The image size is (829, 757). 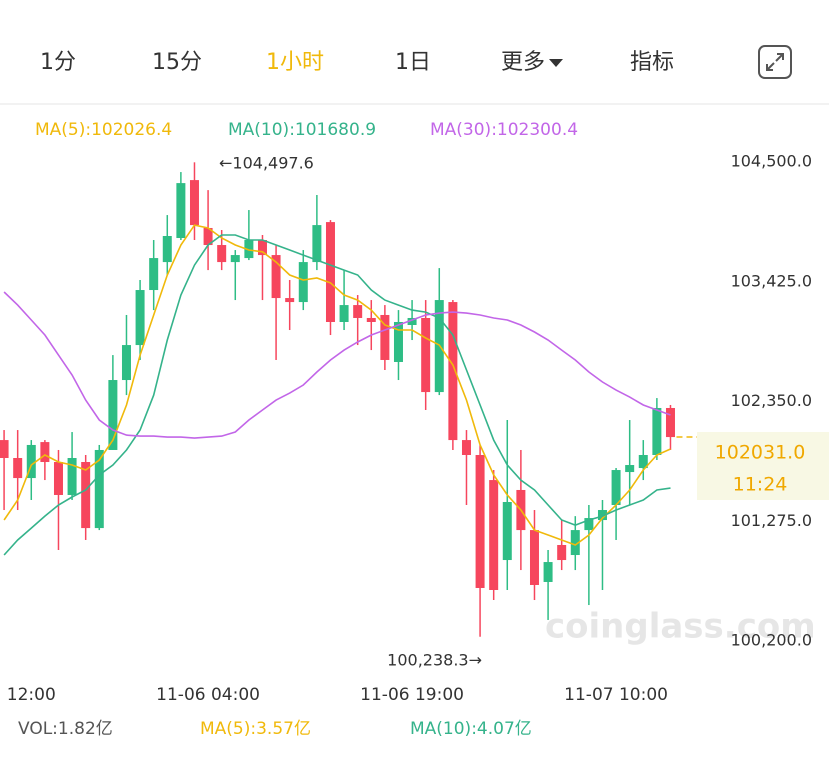 I want to click on legend-entry: MA(5):102026.4, so click(x=103, y=130).